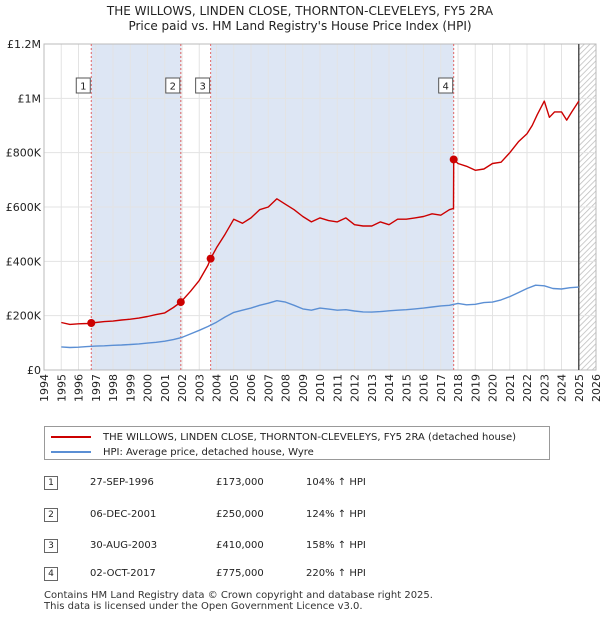 Image resolution: width=600 pixels, height=620 pixels. I want to click on sale-row: 1 27-SEP-1996 £173,000 104% ↑ HPI, so click(254, 485).